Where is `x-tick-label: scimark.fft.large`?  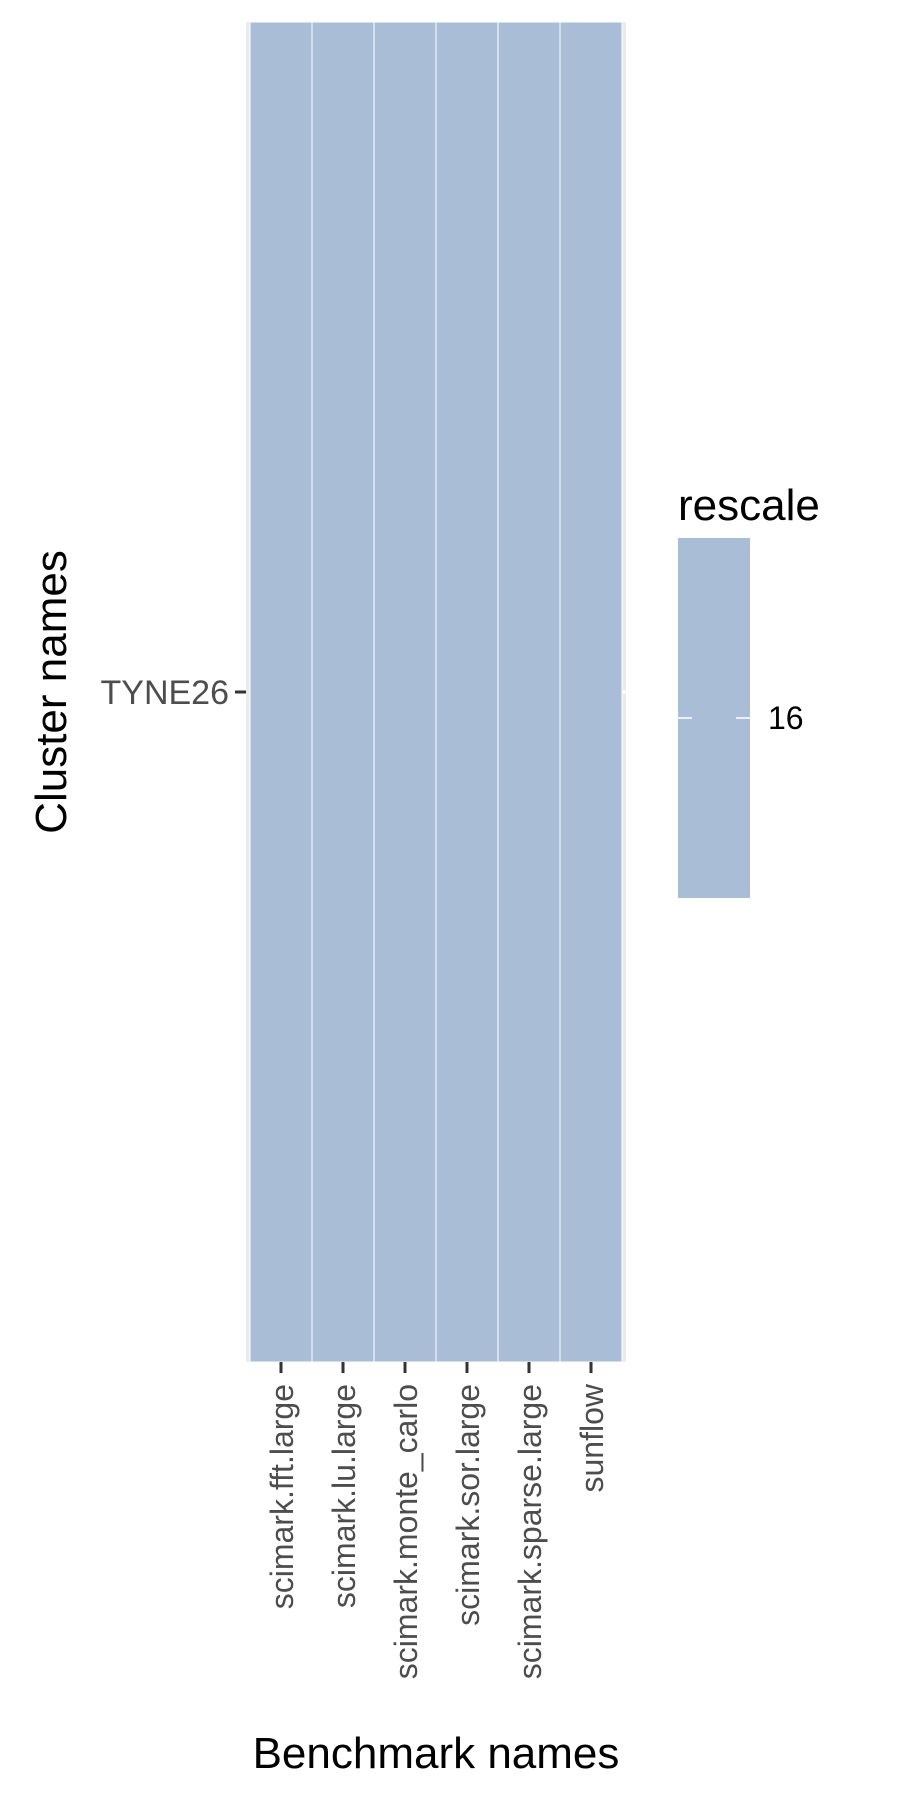 x-tick-label: scimark.fft.large is located at coordinates (282, 1496).